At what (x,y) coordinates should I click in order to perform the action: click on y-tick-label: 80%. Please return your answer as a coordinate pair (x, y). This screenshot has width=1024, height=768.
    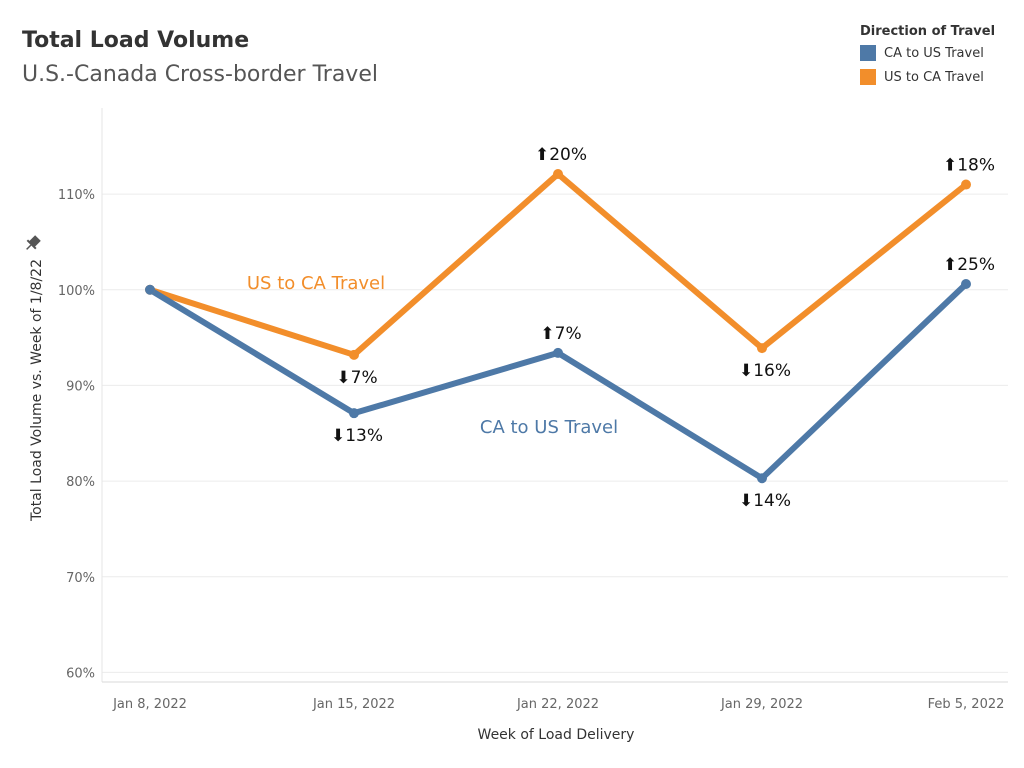
    Looking at the image, I should click on (80, 482).